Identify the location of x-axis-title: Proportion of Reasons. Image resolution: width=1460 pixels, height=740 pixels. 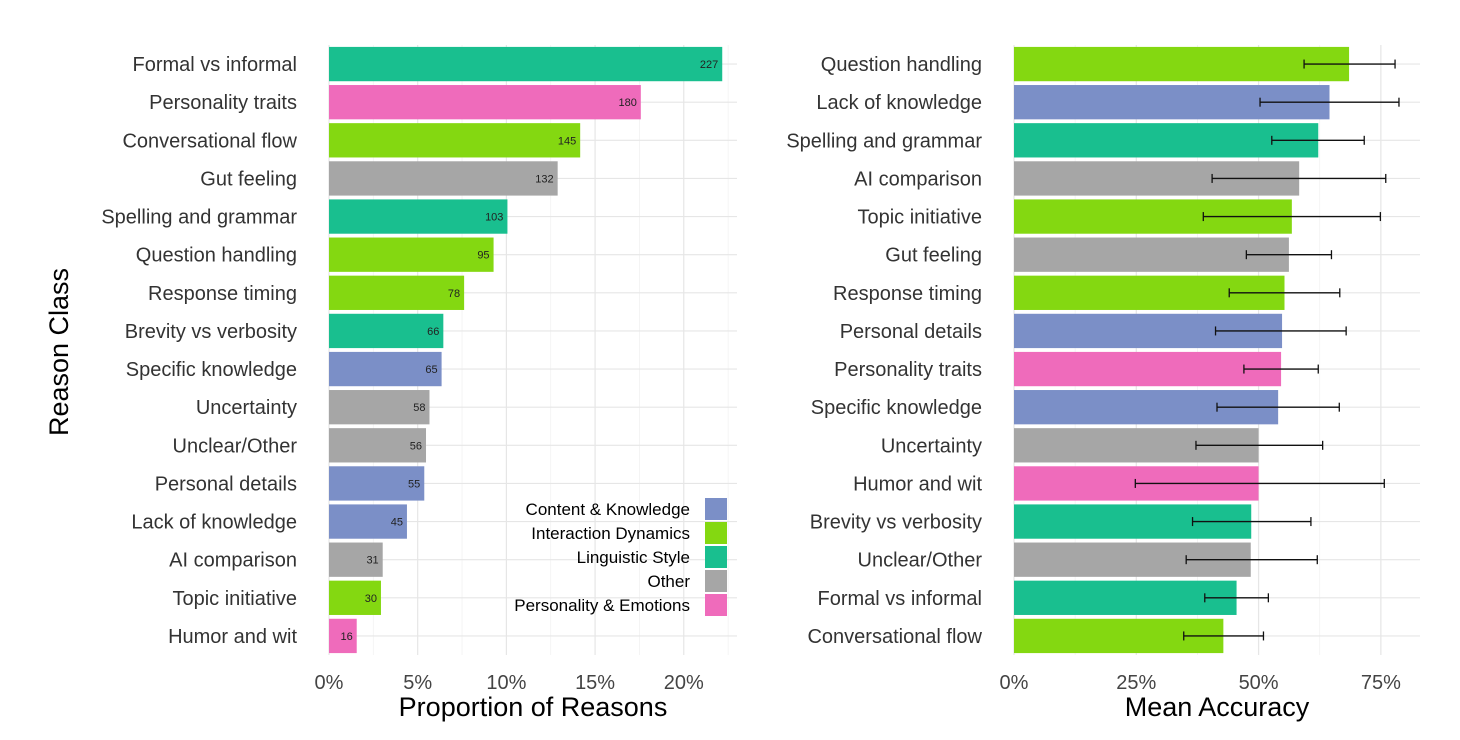
(533, 707).